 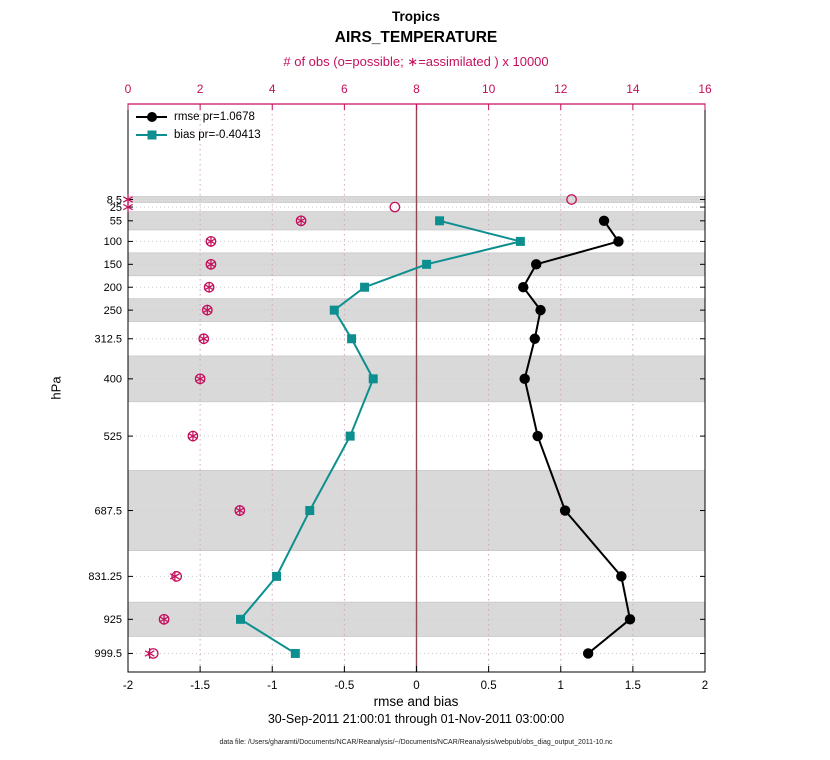 What do you see at coordinates (200, 89) in the screenshot?
I see `top-tick-label: 2` at bounding box center [200, 89].